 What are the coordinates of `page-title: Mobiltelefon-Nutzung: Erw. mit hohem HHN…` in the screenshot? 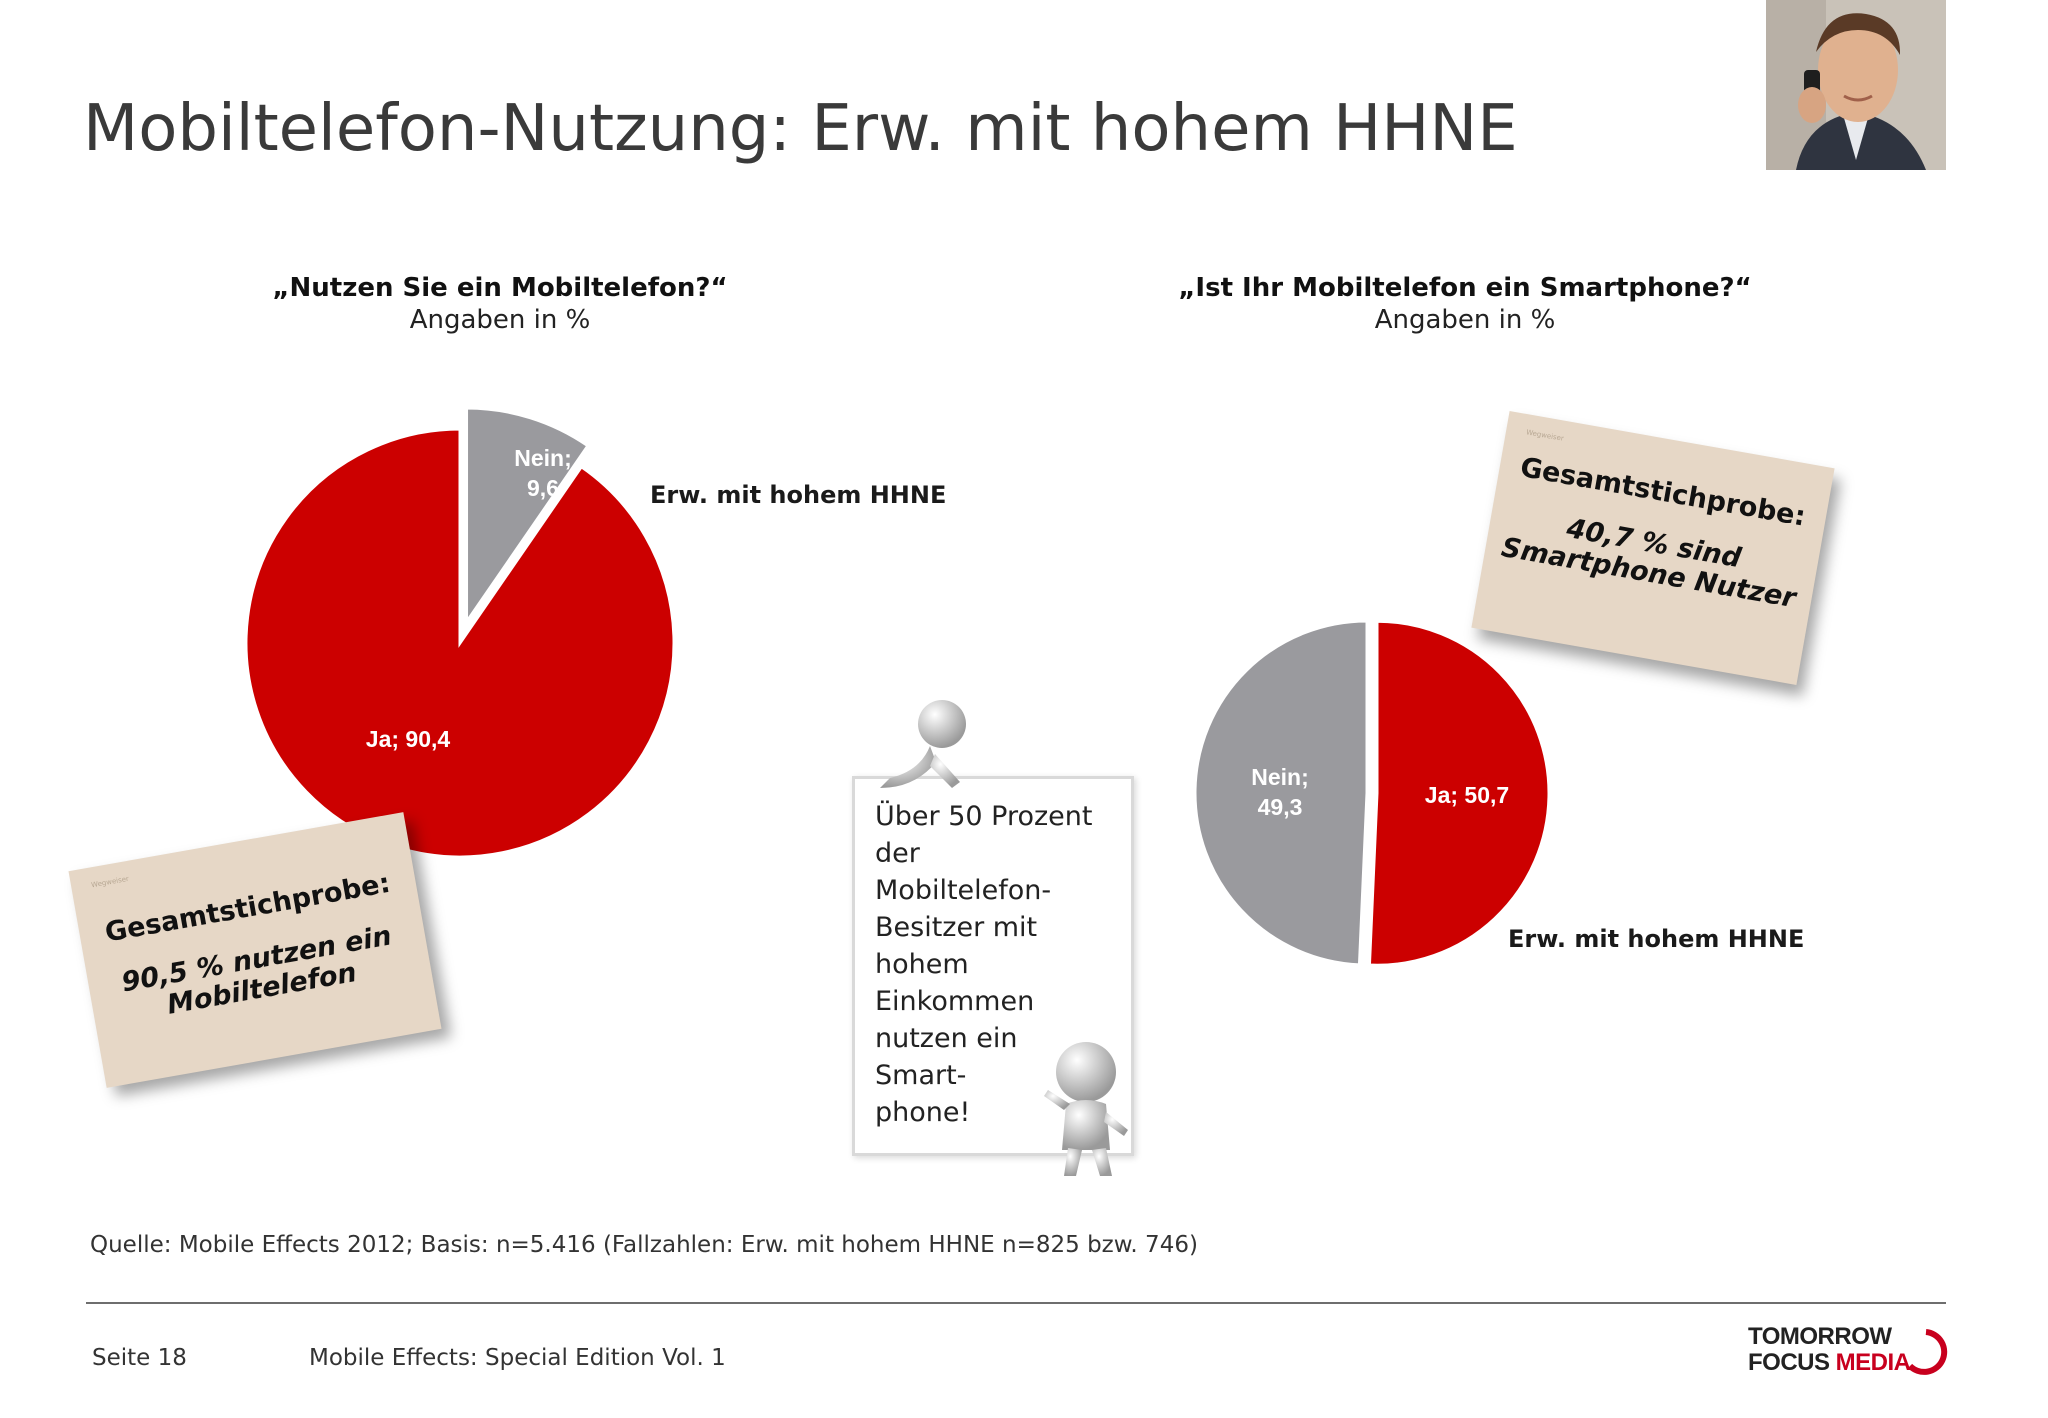 It's located at (800, 129).